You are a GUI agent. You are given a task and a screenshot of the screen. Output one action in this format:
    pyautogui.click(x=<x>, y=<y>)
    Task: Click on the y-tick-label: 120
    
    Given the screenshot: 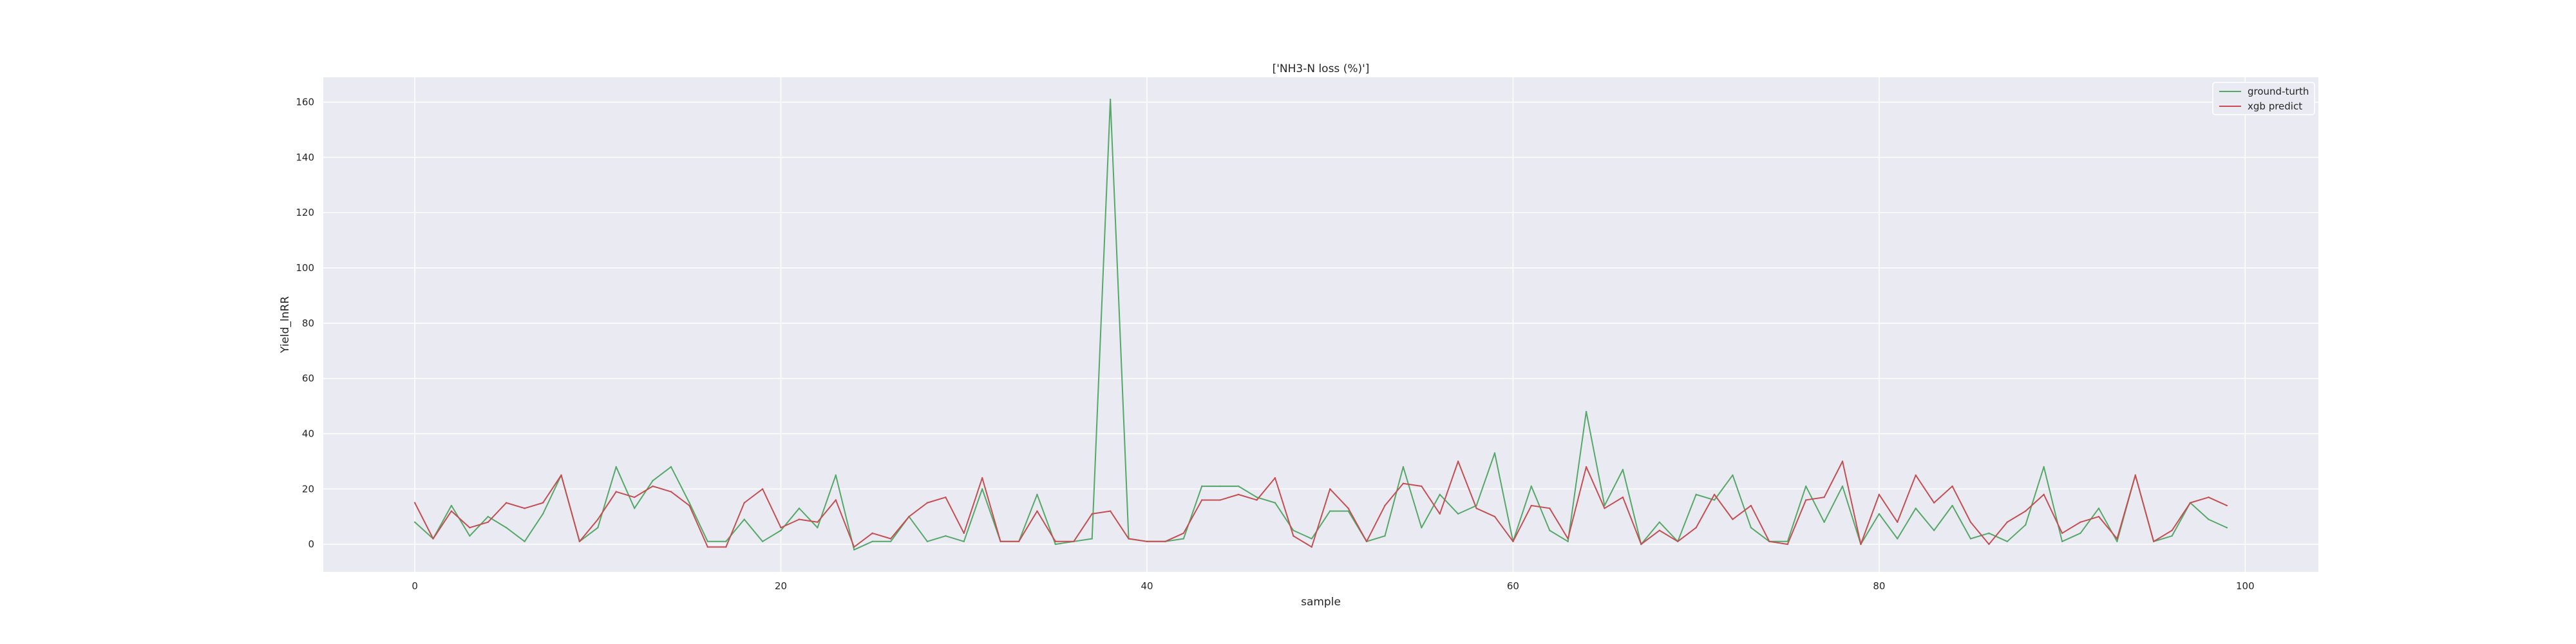 What is the action you would take?
    pyautogui.click(x=305, y=213)
    